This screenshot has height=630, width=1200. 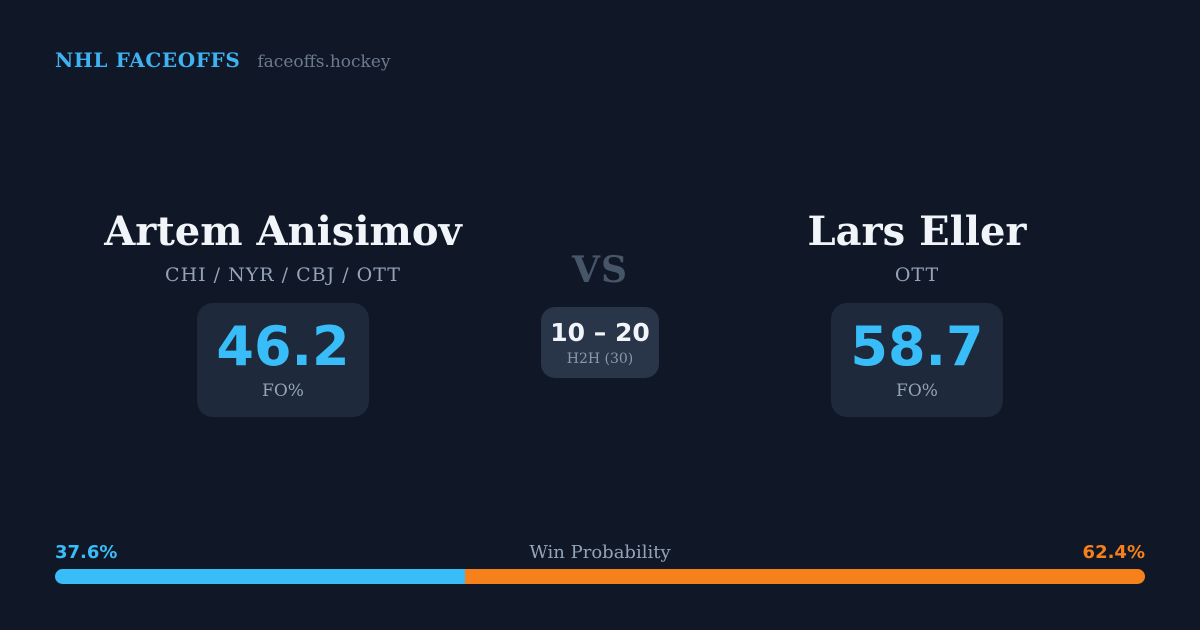 I want to click on header: NHL FACEOFFS faceoffs.hockey, so click(x=223, y=60).